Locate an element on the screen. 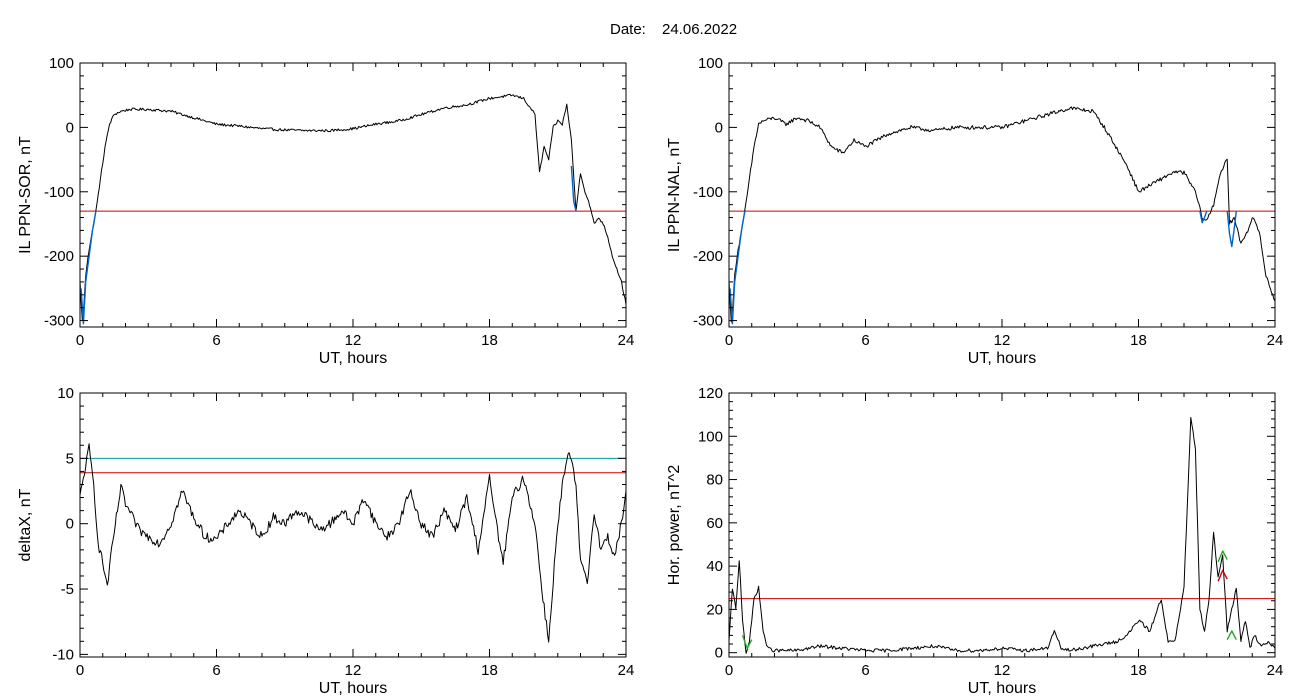  y-axis-label: deltaX, nT is located at coordinates (25, 524).